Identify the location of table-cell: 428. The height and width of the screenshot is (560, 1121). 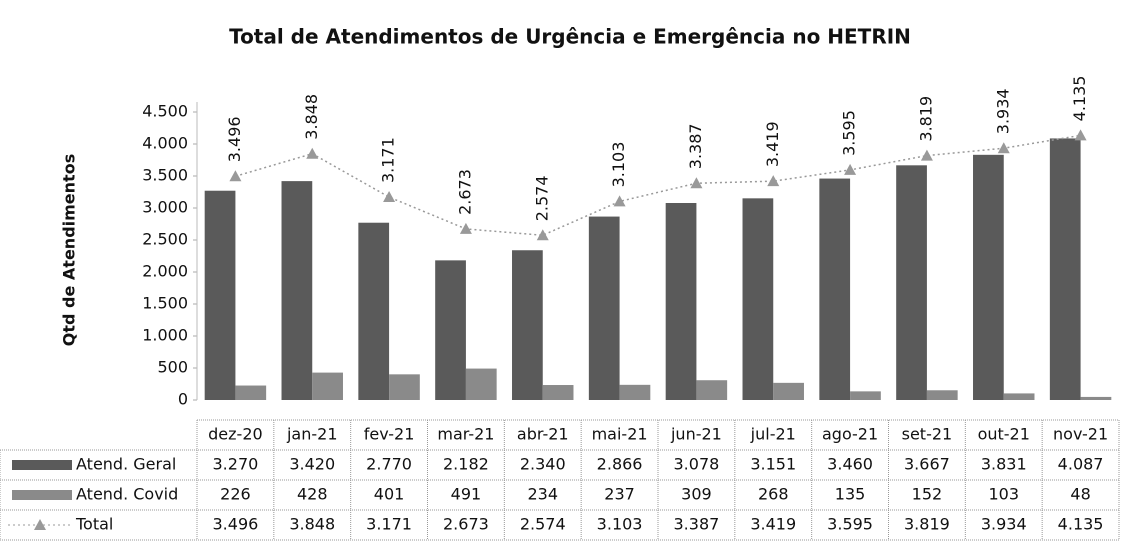
(312, 494).